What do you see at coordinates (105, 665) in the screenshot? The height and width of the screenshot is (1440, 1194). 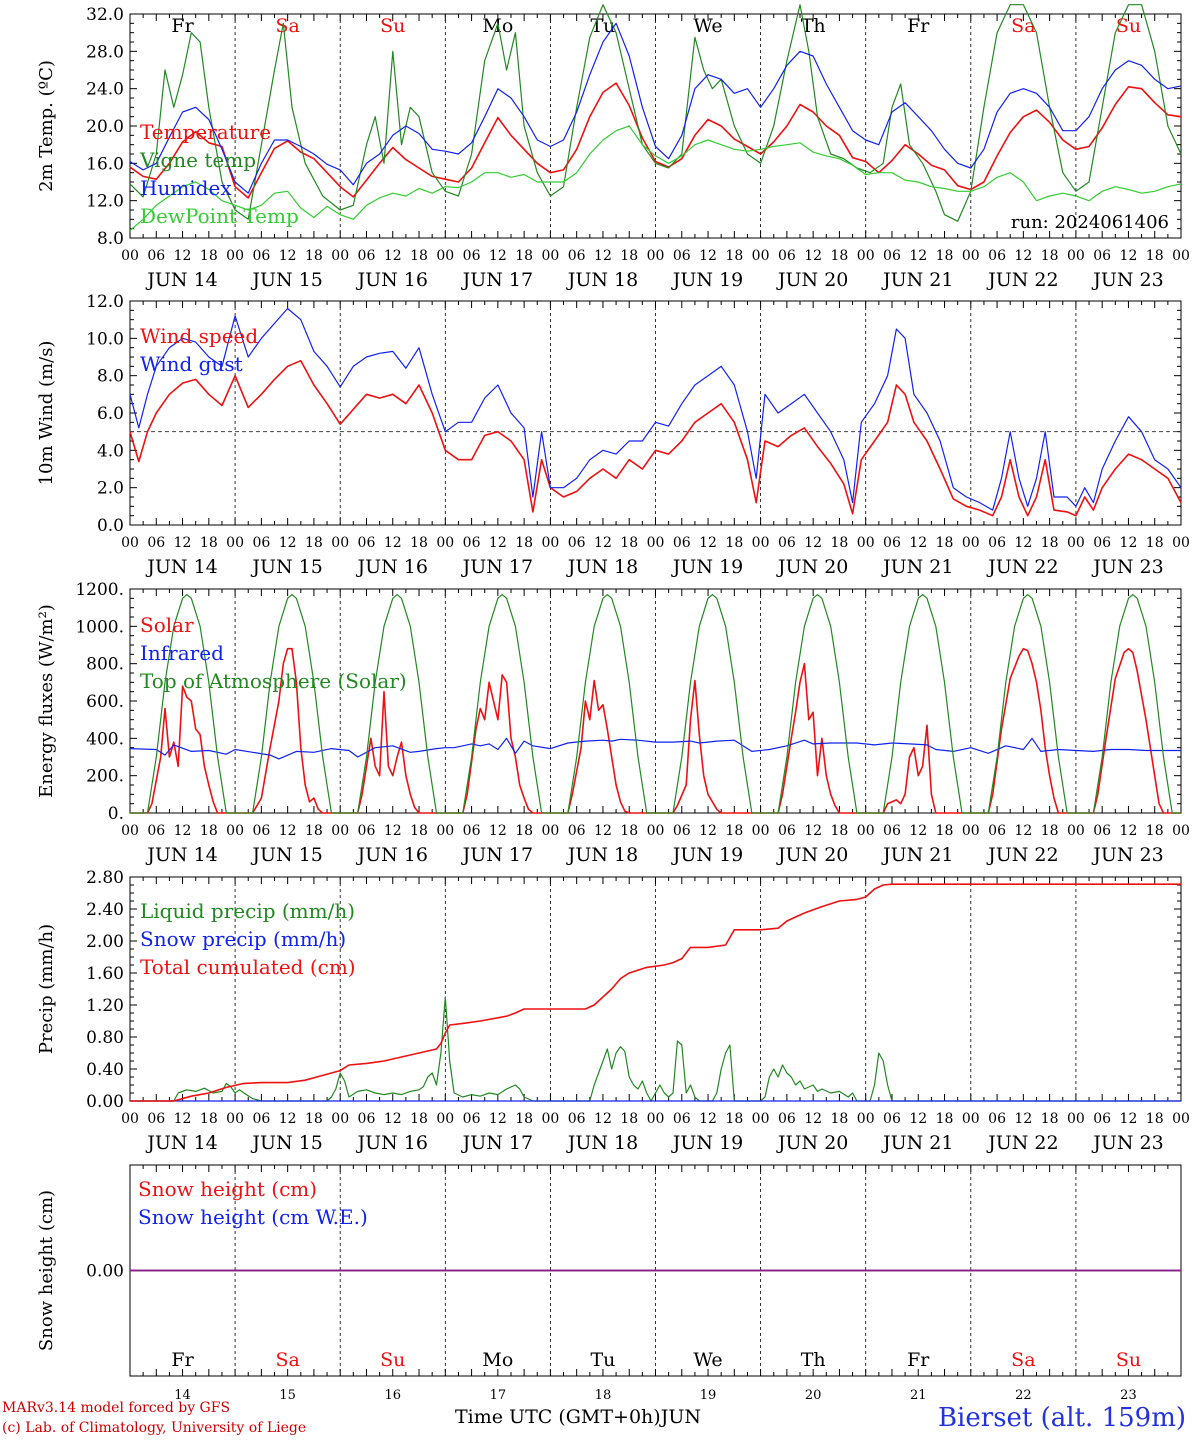 I see `y-tick-label: 800.` at bounding box center [105, 665].